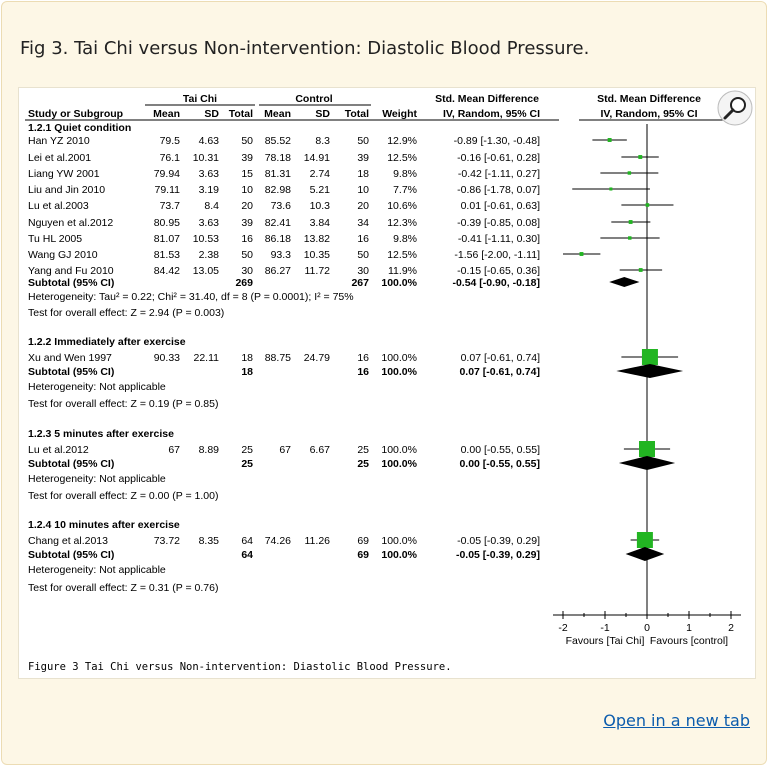 The height and width of the screenshot is (766, 768). Describe the element at coordinates (207, 358) in the screenshot. I see `cell-sd-taichi: 22.11` at that location.